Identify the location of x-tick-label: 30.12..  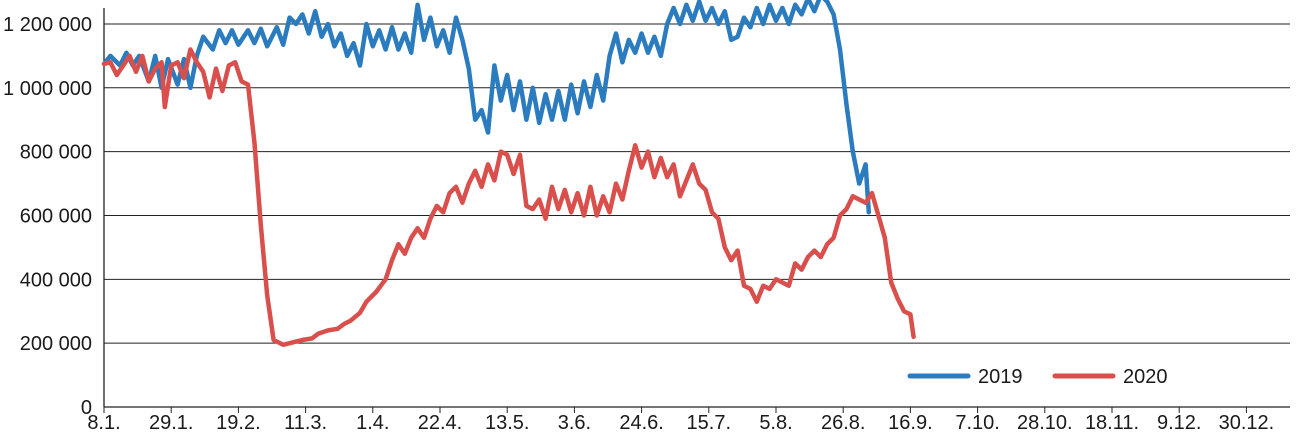
(1247, 423).